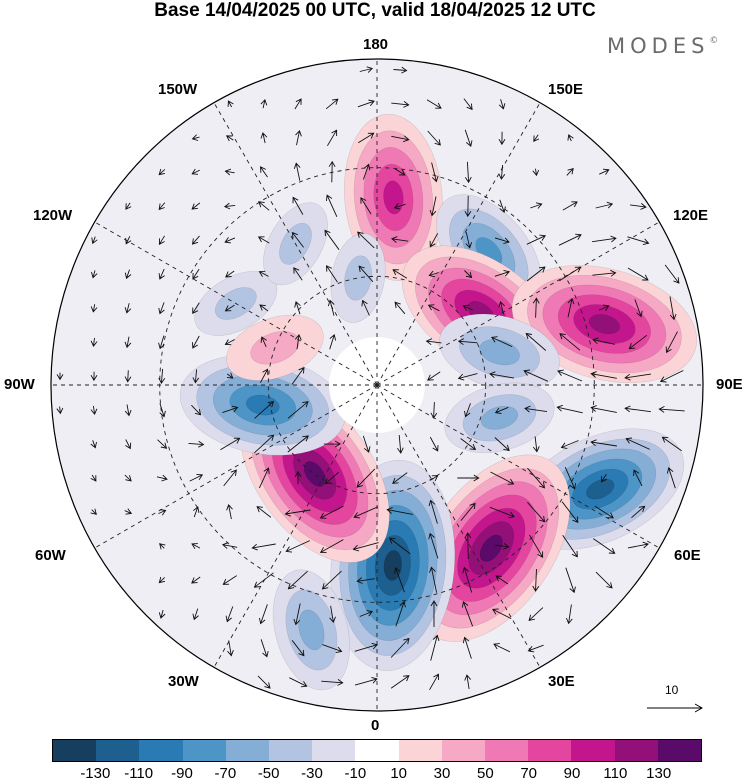 This screenshot has width=750, height=783. What do you see at coordinates (491, 548) in the screenshot?
I see `anomaly-contour` at bounding box center [491, 548].